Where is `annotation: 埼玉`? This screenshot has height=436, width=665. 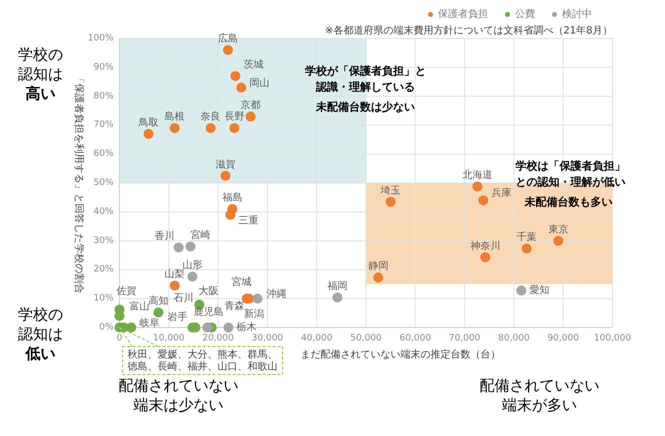 annotation: 埼玉 is located at coordinates (390, 190).